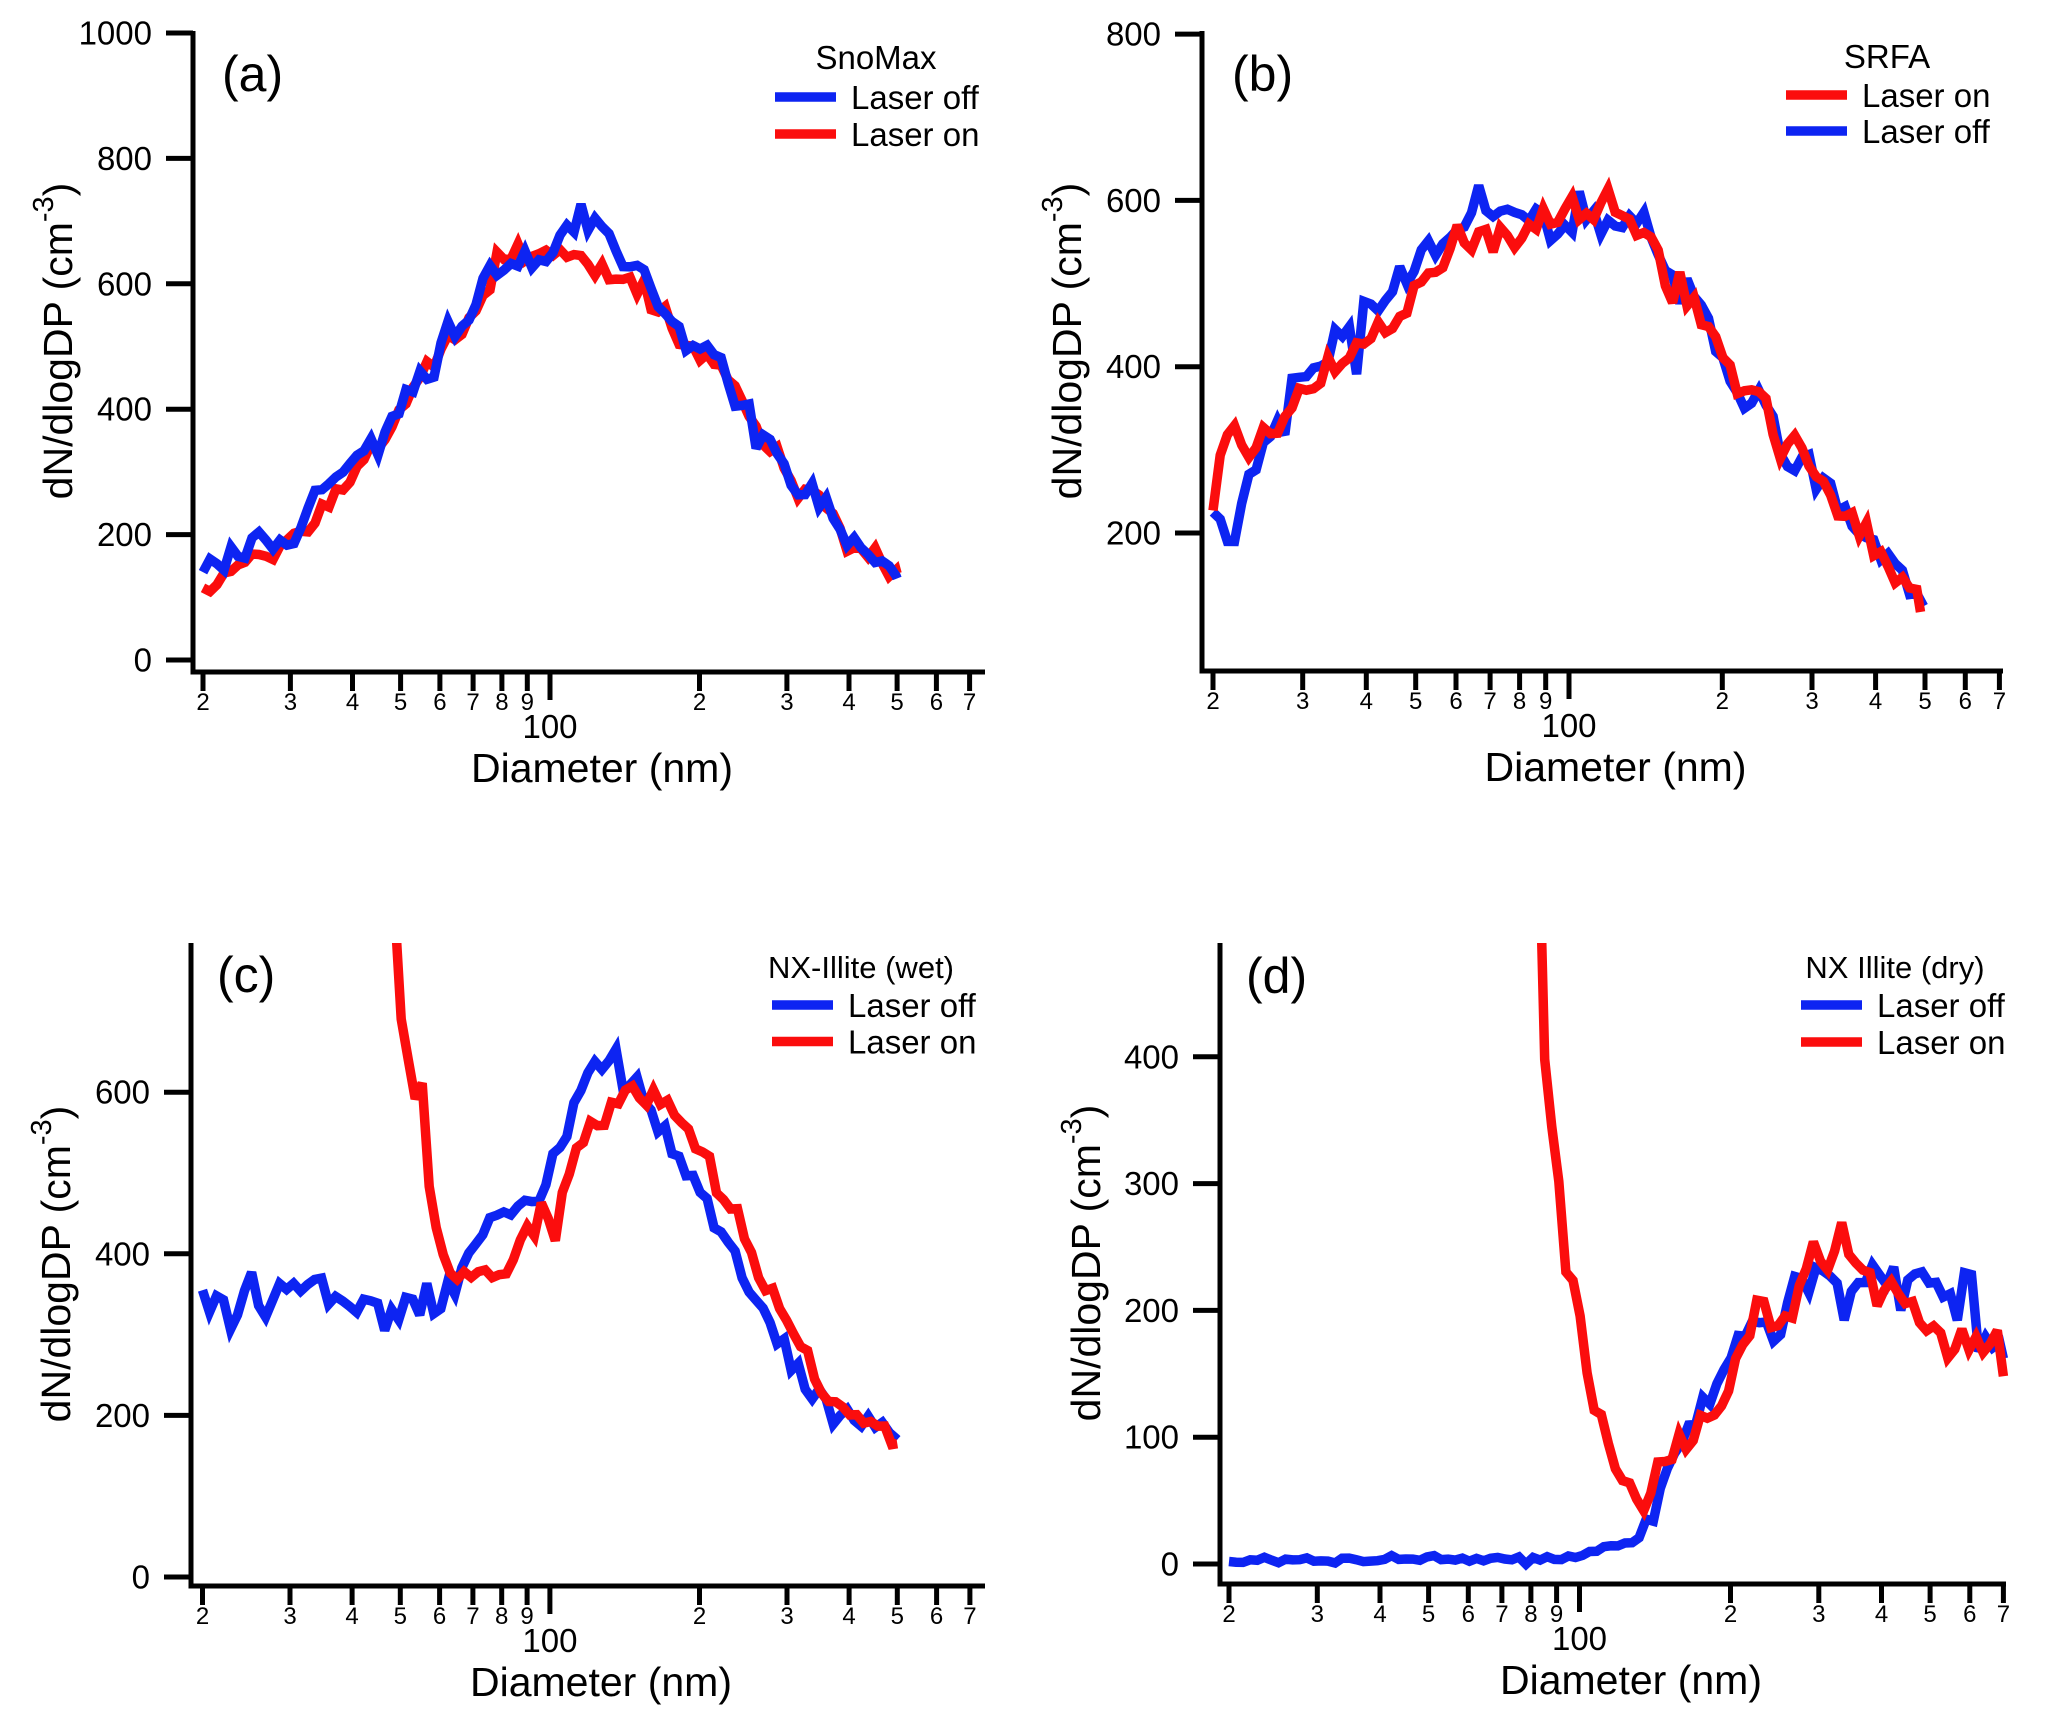 Image resolution: width=2067 pixels, height=1715 pixels. Describe the element at coordinates (252, 74) in the screenshot. I see `svg-text: (a)` at that location.